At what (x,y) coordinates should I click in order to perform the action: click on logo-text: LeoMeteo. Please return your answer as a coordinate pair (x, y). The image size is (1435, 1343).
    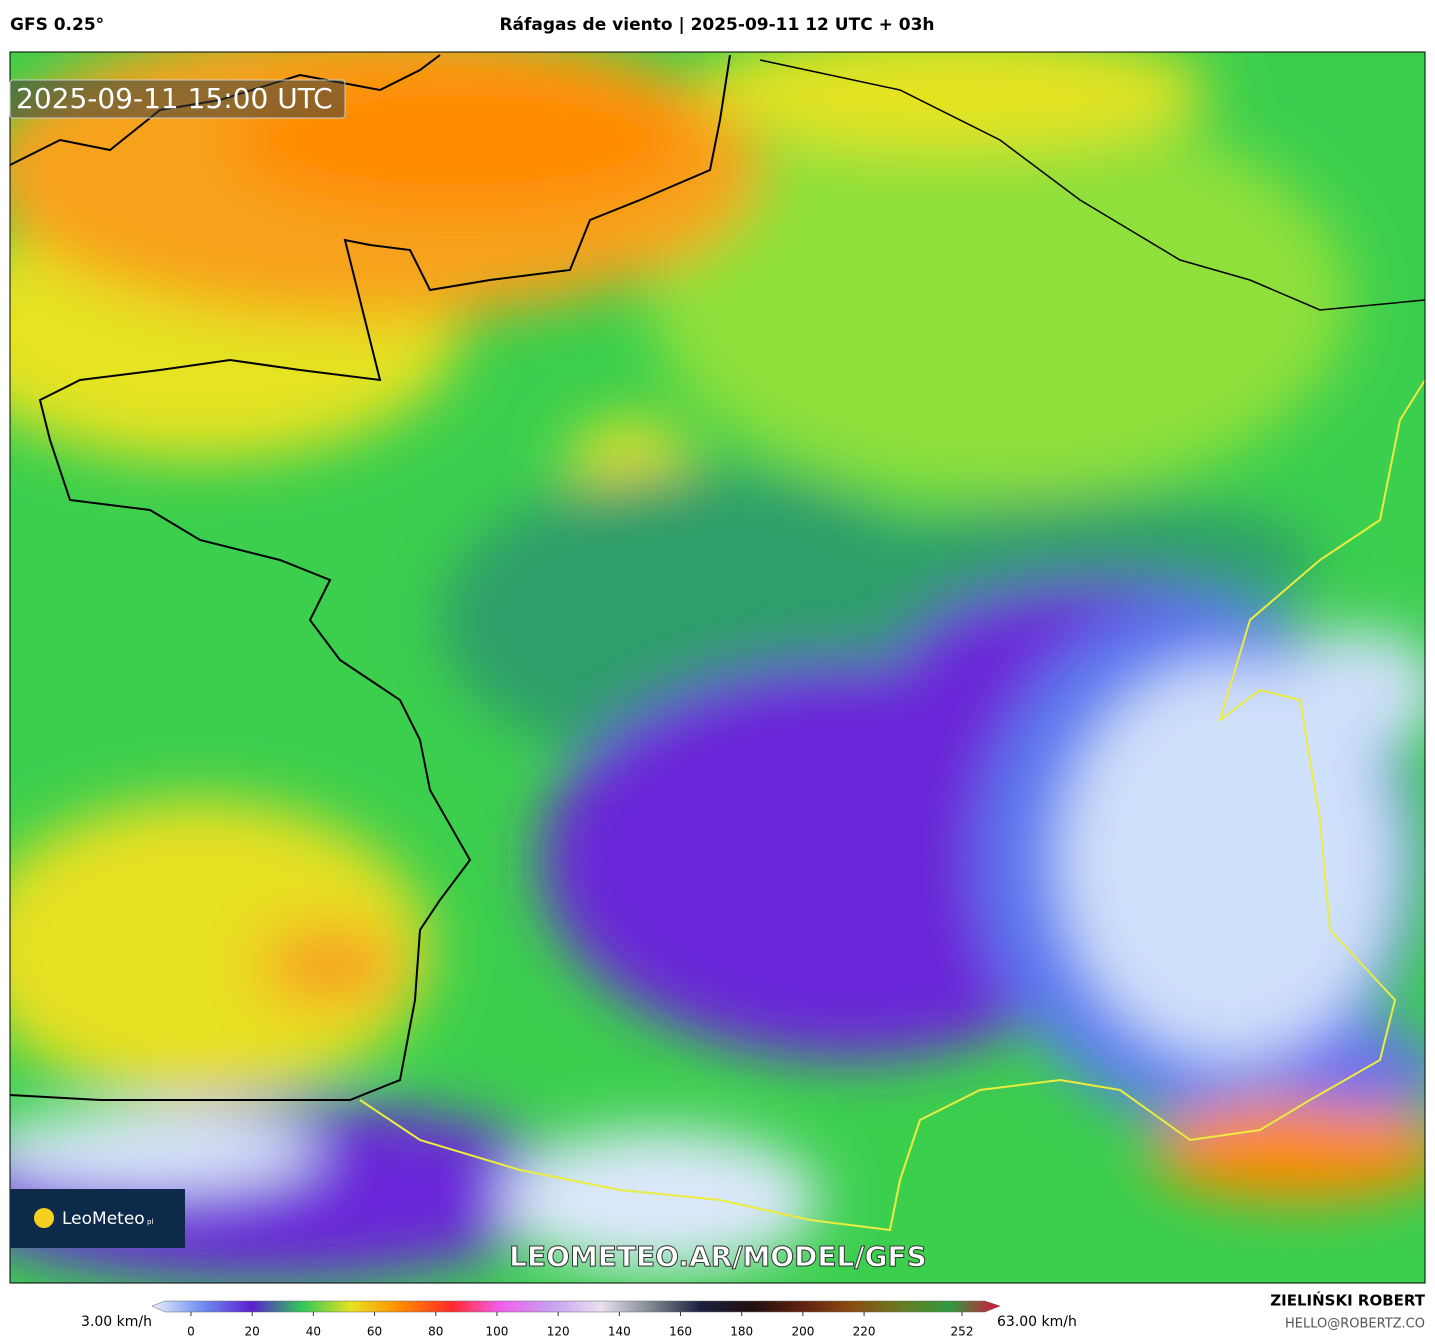
    Looking at the image, I should click on (103, 1219).